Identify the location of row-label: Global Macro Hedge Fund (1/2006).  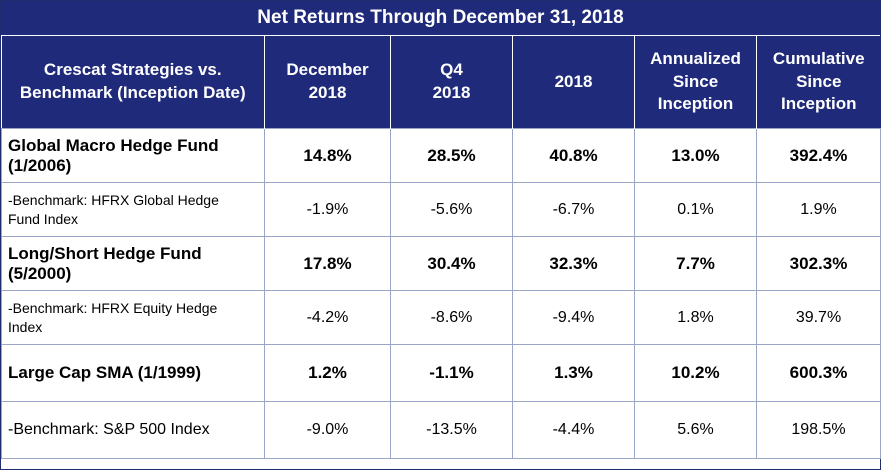
(133, 155).